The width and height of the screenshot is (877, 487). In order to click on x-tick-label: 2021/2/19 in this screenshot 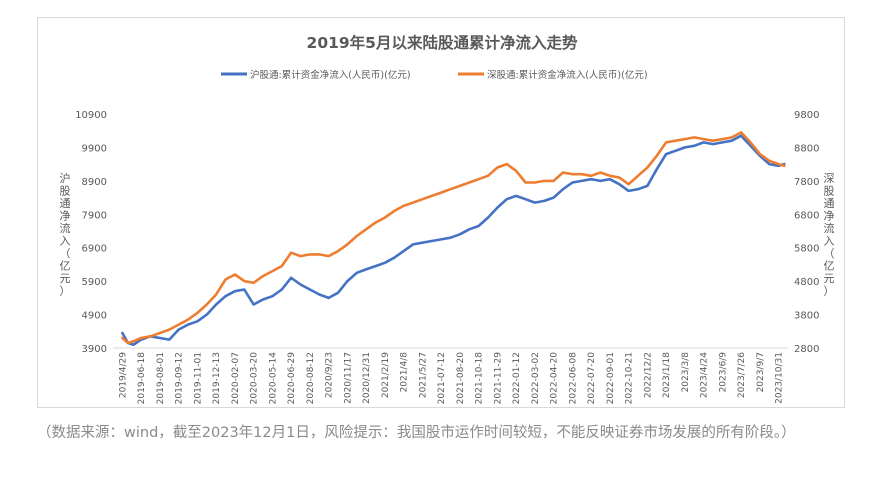, I will do `click(386, 375)`.